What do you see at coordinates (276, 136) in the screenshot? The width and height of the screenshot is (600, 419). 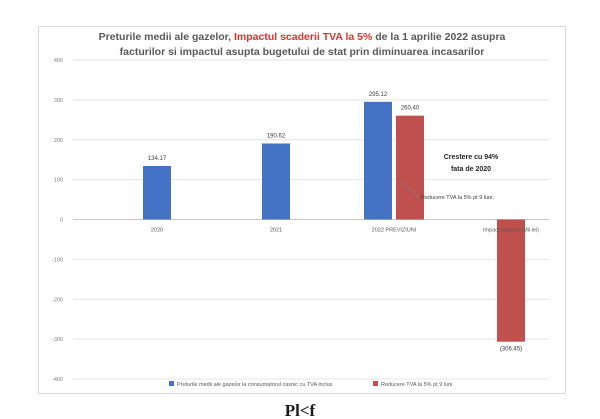 I see `data-label: 190.62` at bounding box center [276, 136].